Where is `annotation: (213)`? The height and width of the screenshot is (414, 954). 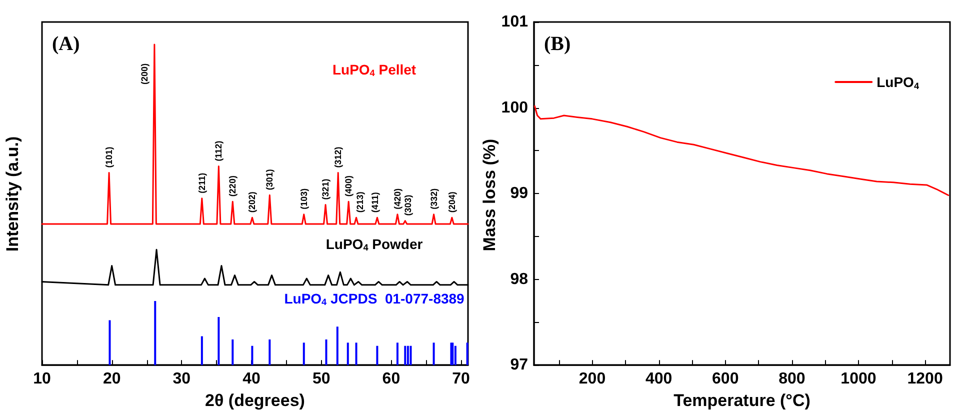 annotation: (213) is located at coordinates (359, 202).